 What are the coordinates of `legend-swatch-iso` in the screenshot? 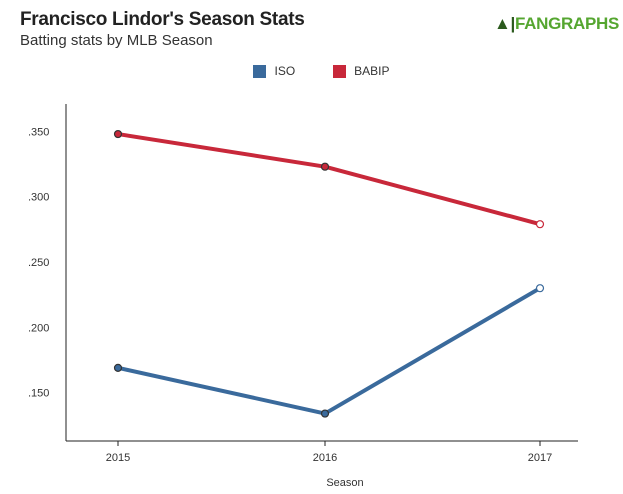 It's located at (260, 71).